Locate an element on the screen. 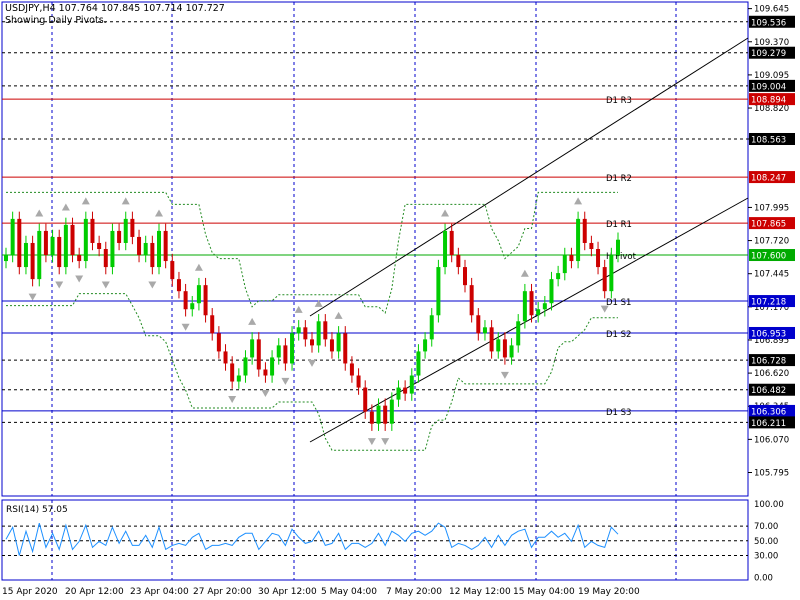 This screenshot has width=800, height=600. level-badge-label: 107.865 is located at coordinates (768, 225).